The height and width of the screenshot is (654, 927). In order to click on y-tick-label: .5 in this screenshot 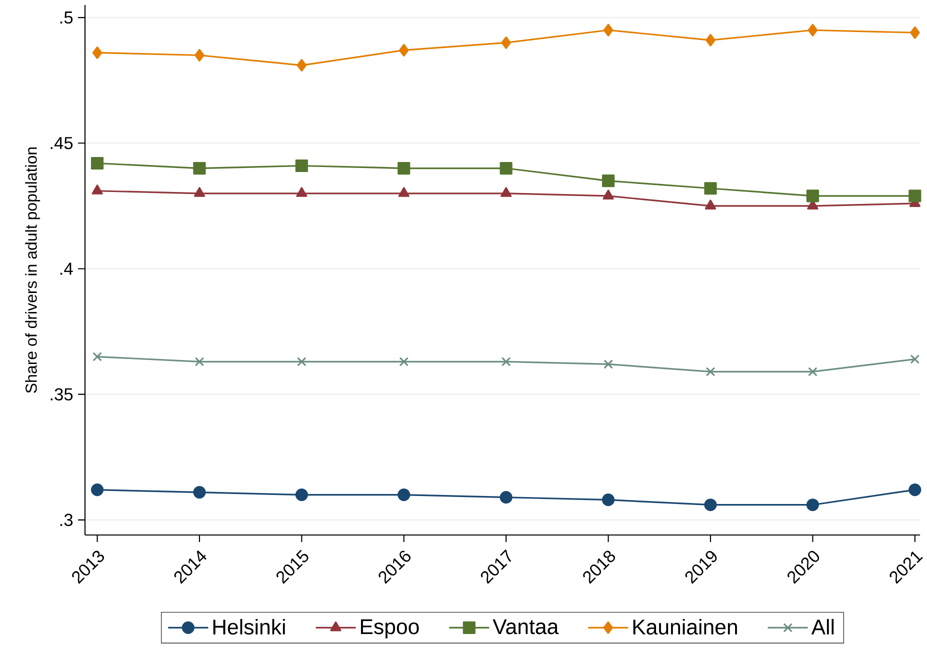, I will do `click(66, 18)`.